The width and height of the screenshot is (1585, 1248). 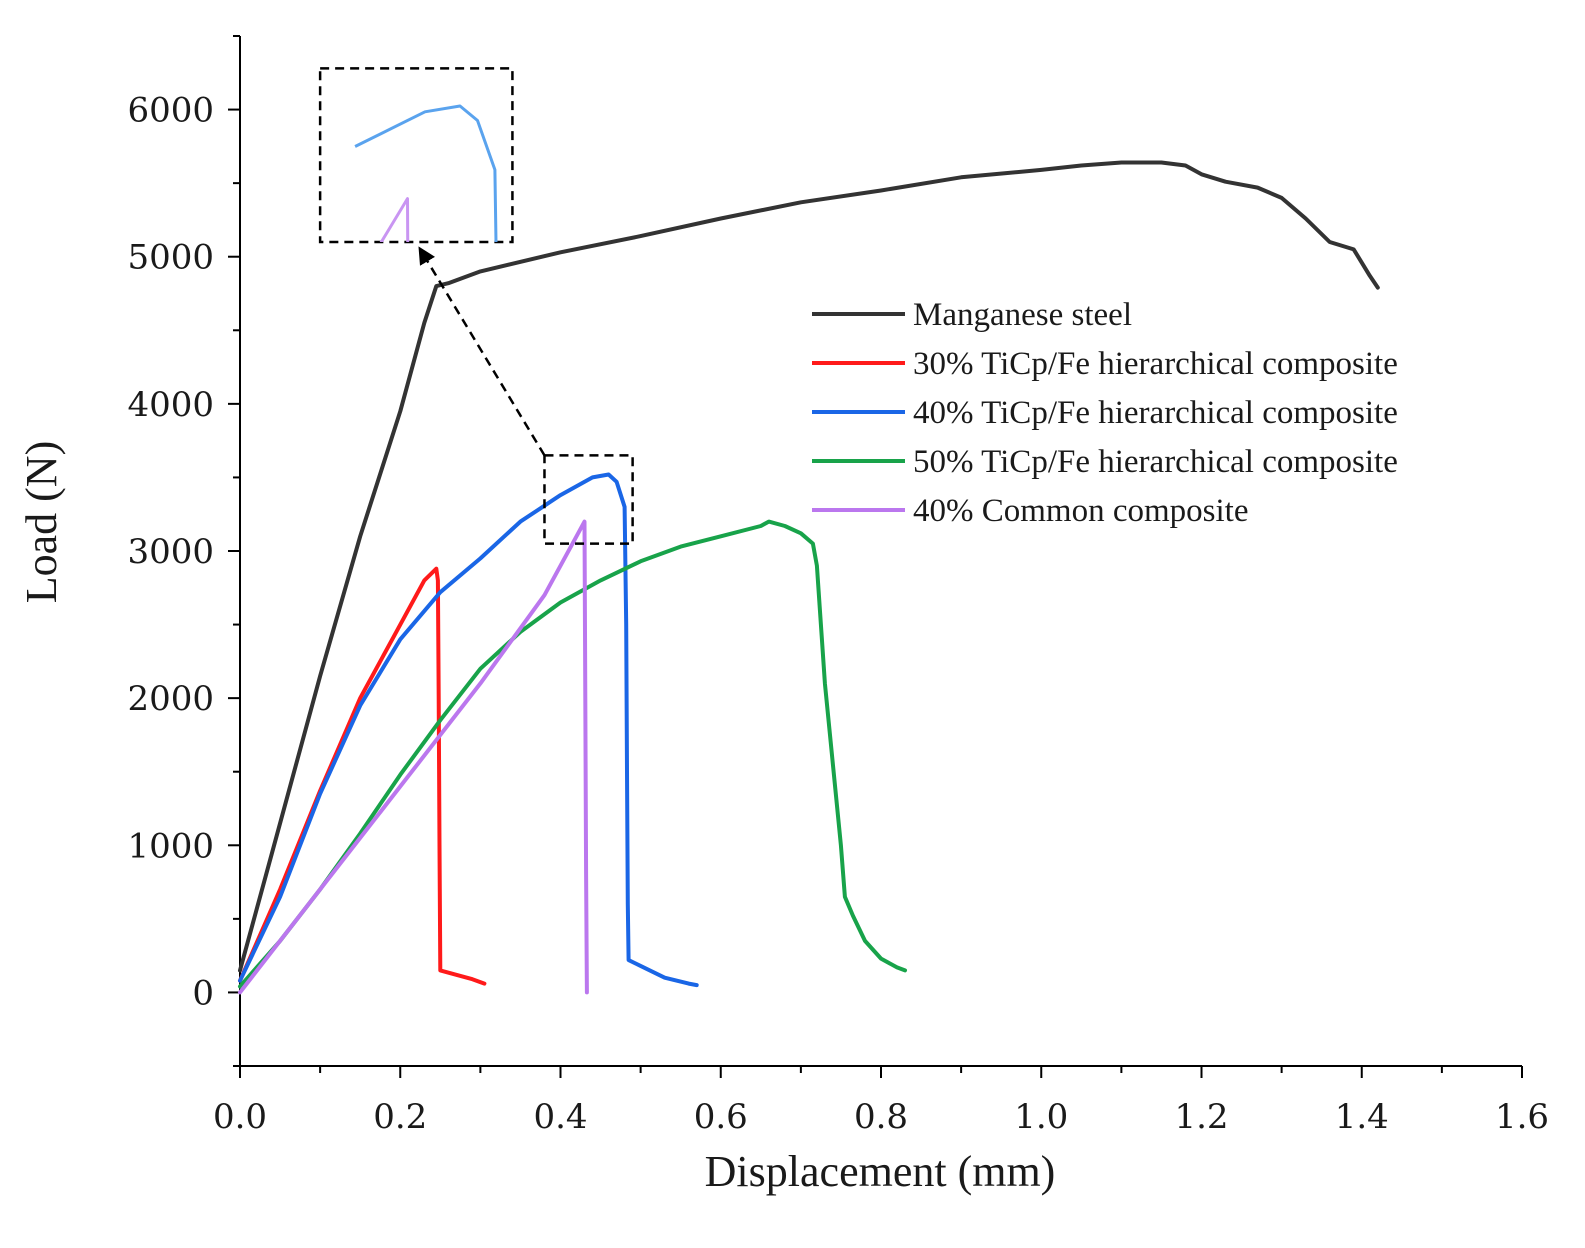 What do you see at coordinates (170, 258) in the screenshot?
I see `y-tick-label: 5000` at bounding box center [170, 258].